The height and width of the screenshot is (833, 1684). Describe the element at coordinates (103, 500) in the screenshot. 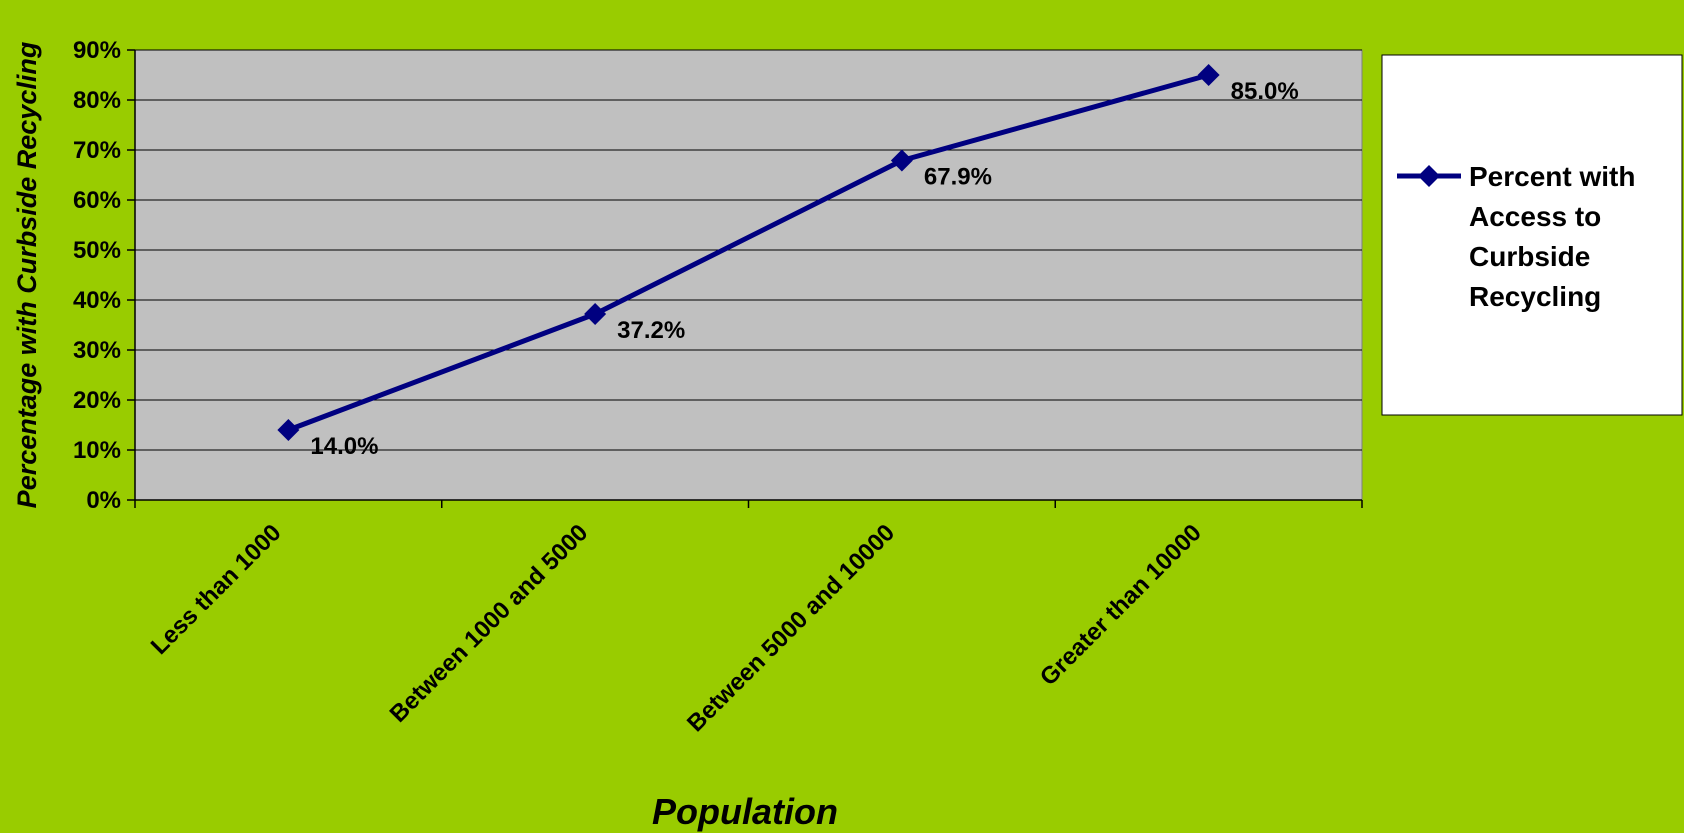

I see `y-tick-label: 0%` at that location.